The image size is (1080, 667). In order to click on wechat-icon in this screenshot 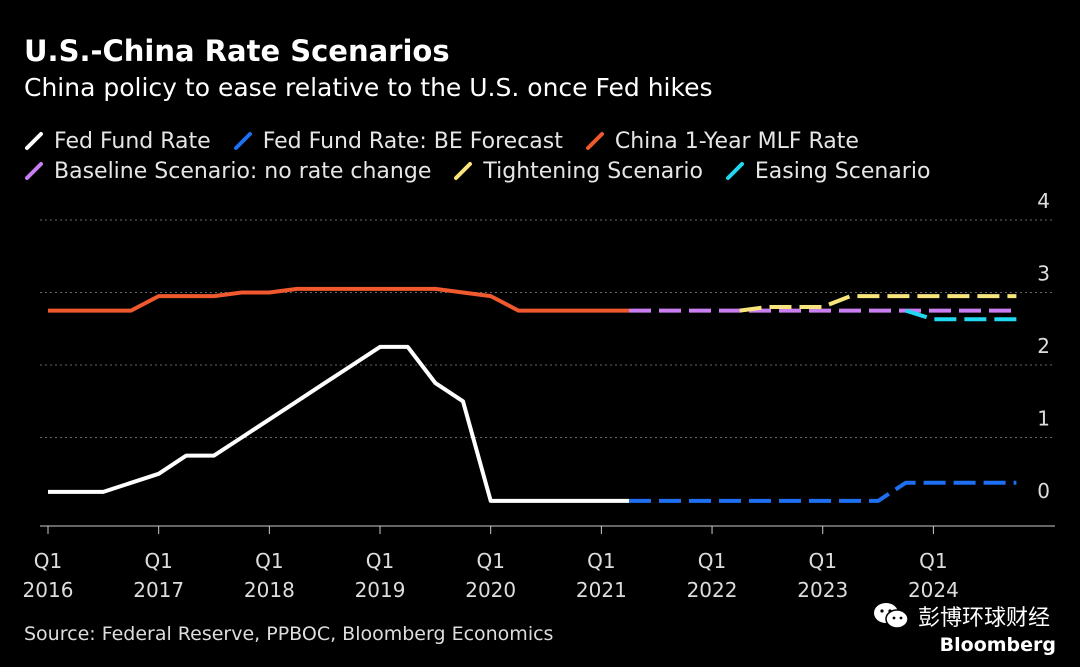, I will do `click(891, 616)`.